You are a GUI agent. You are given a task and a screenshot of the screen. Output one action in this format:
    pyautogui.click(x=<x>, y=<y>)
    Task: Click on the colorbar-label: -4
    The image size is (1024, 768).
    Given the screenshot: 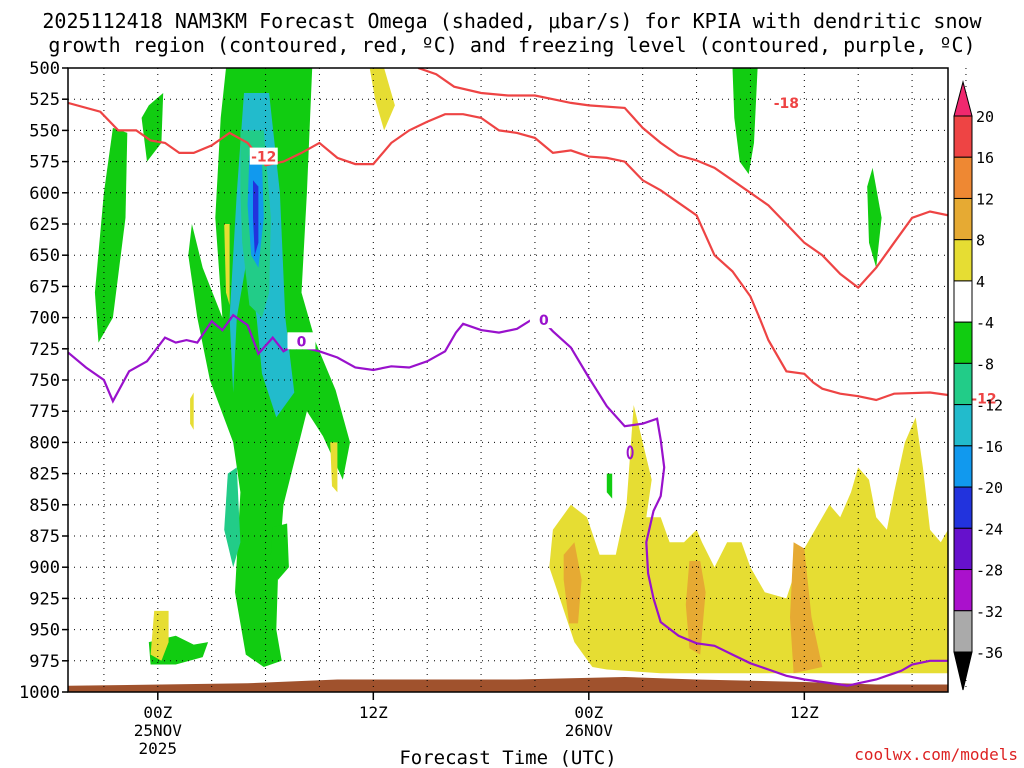 What is the action you would take?
    pyautogui.click(x=985, y=323)
    